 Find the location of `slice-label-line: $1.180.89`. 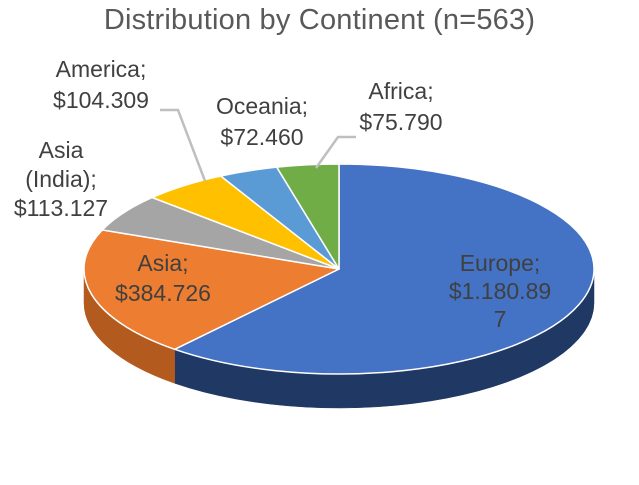

slice-label-line: $1.180.89 is located at coordinates (500, 291).